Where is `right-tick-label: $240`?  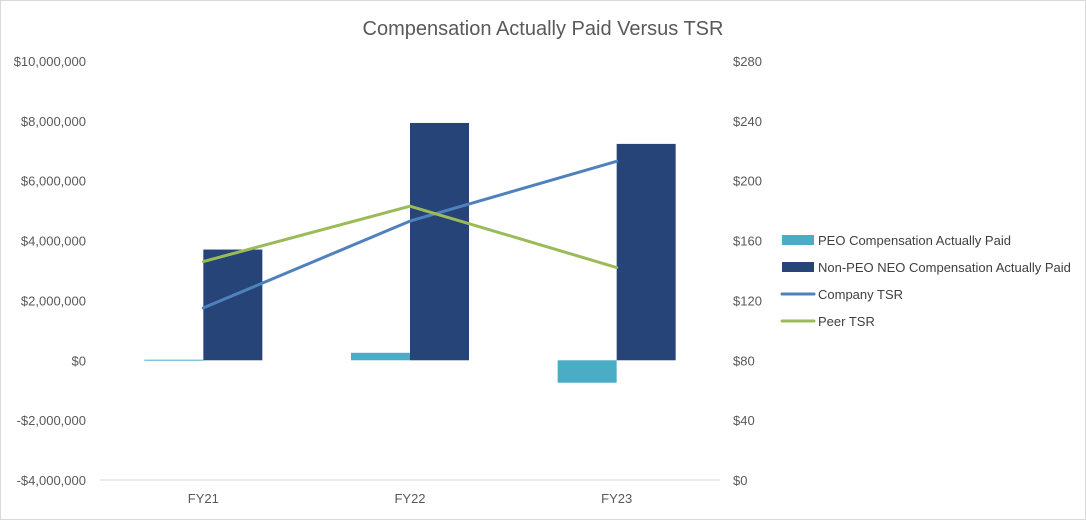 right-tick-label: $240 is located at coordinates (747, 121).